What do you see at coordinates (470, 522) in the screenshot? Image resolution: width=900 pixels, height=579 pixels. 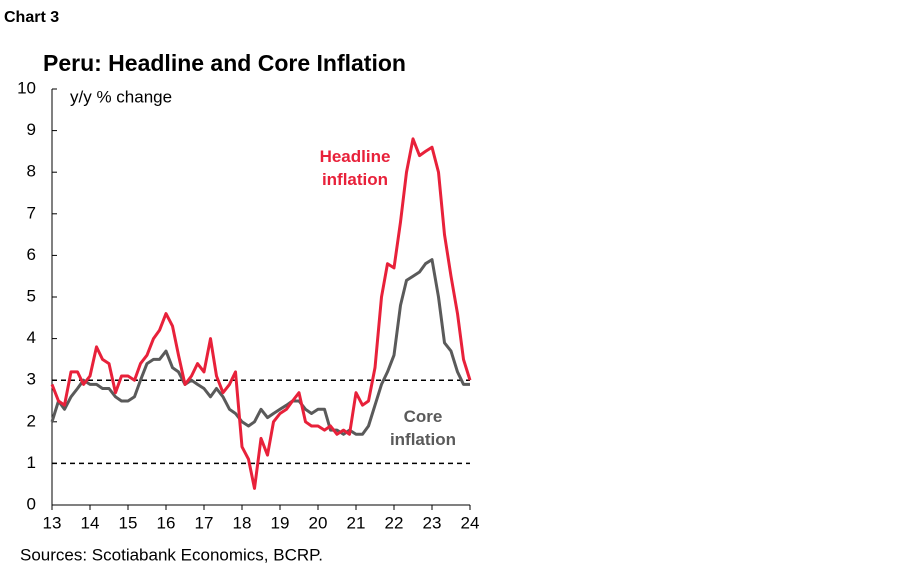 I see `x-tick-label: 24` at bounding box center [470, 522].